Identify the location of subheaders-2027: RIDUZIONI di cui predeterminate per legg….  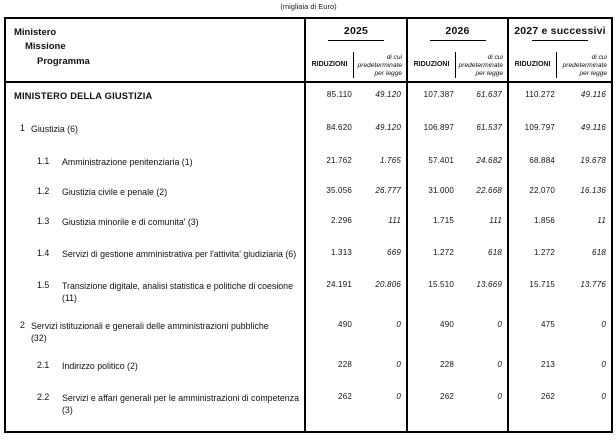
(560, 61).